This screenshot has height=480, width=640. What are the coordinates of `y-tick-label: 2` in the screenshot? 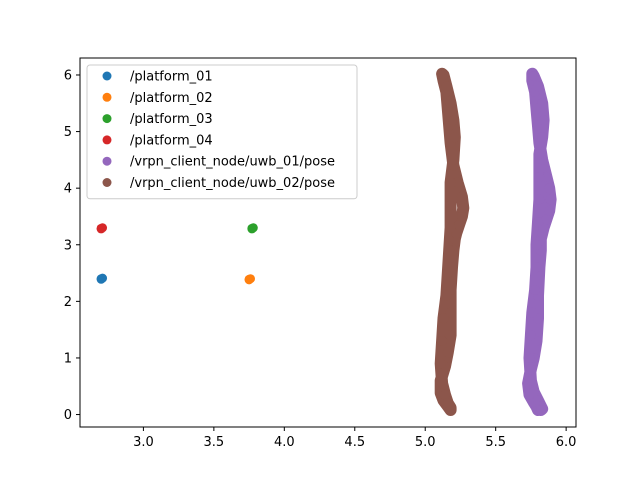 It's located at (68, 302).